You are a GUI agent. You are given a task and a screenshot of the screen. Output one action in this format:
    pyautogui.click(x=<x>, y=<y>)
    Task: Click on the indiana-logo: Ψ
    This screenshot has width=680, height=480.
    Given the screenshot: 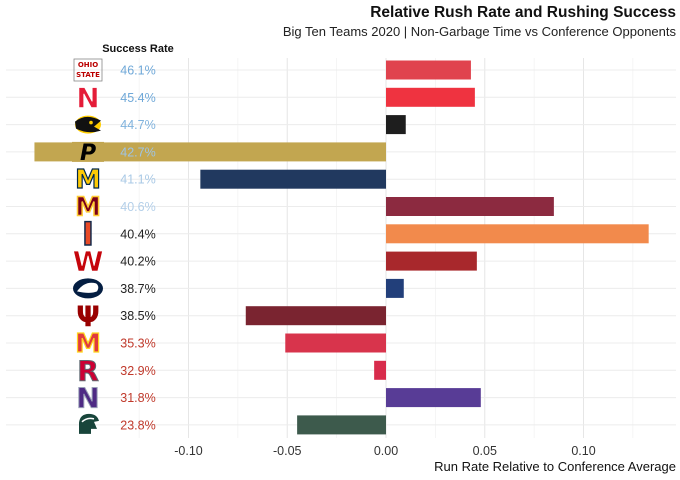 What is the action you would take?
    pyautogui.click(x=88, y=317)
    